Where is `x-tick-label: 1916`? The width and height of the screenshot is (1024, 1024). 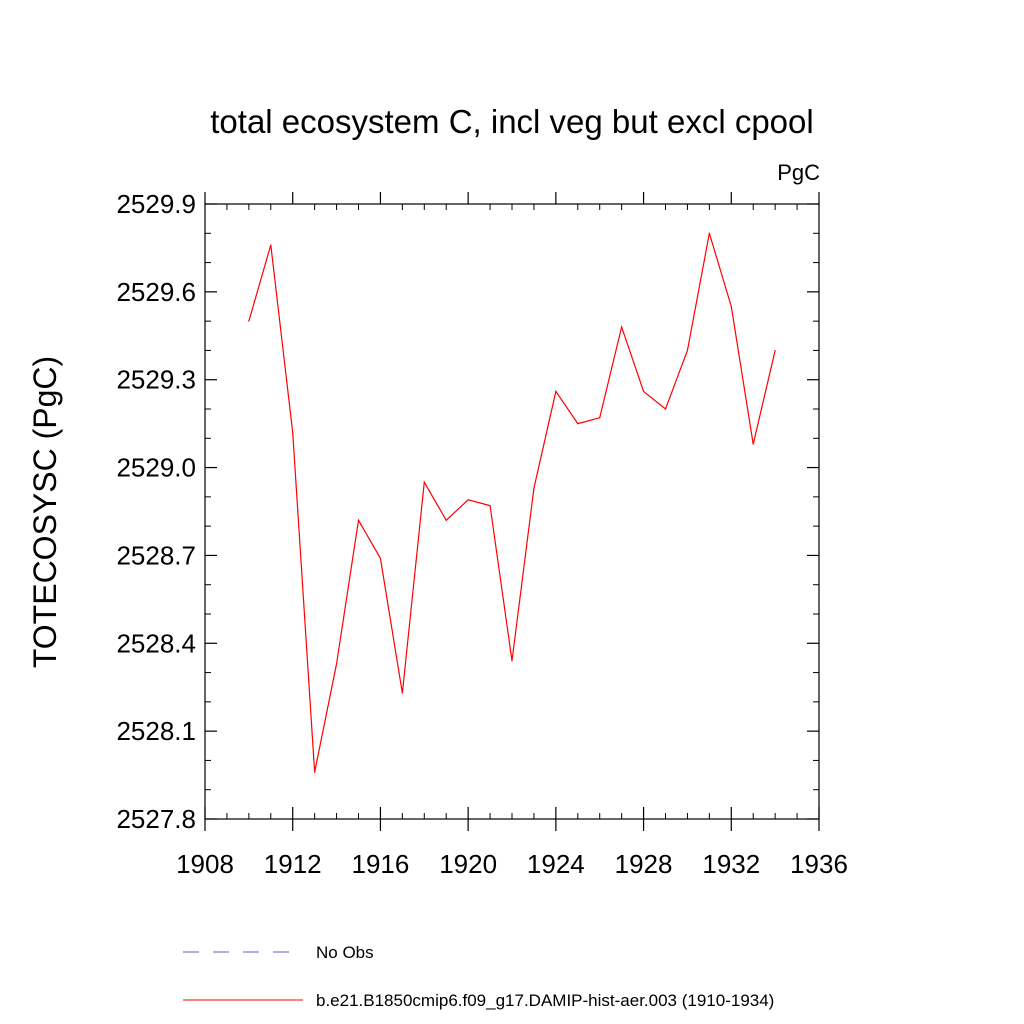
x-tick-label: 1916 is located at coordinates (381, 864).